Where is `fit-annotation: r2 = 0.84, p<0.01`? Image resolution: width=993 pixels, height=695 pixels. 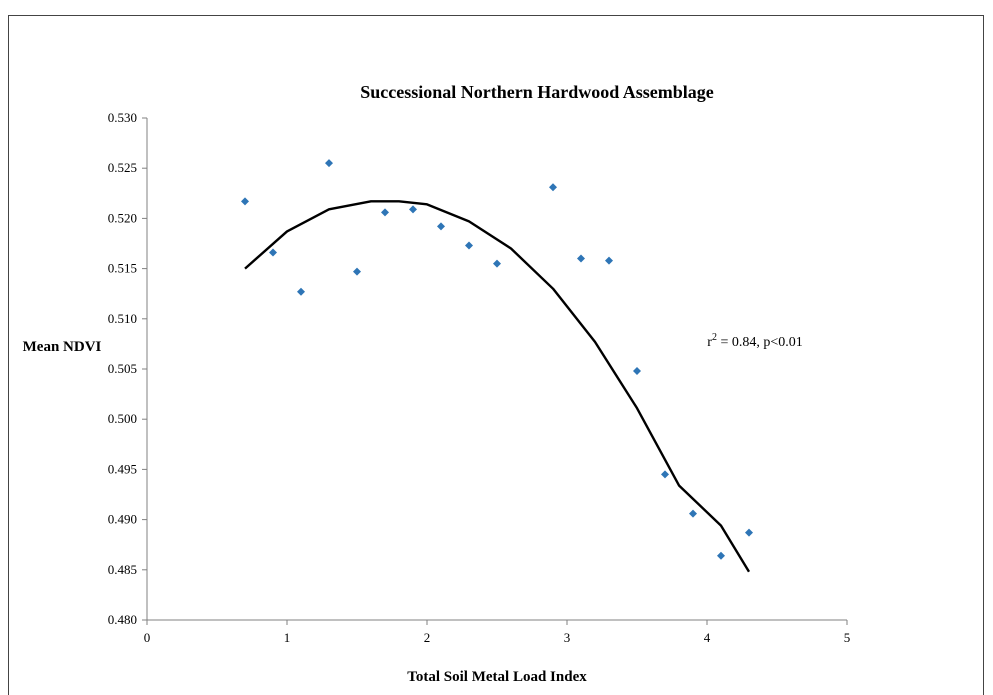 fit-annotation: r2 = 0.84, p<0.01 is located at coordinates (754, 341).